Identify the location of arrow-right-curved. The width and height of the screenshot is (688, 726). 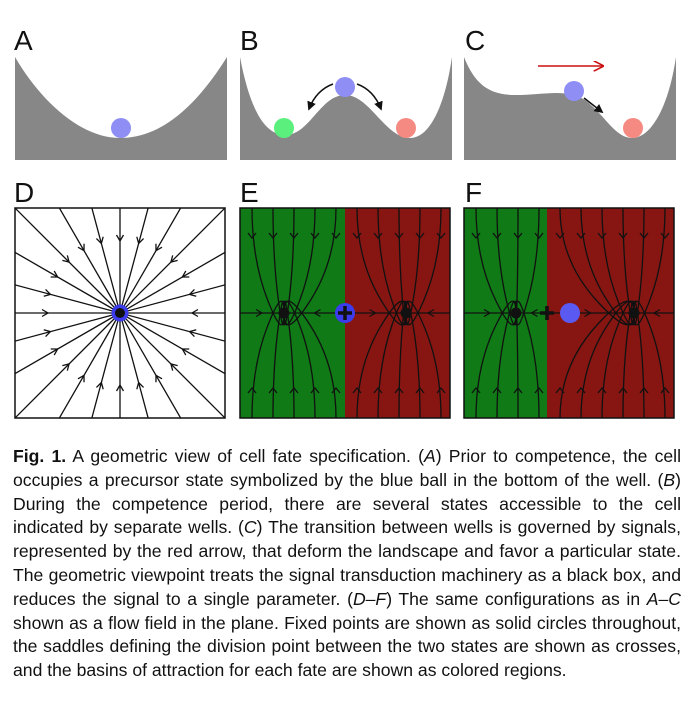
(369, 97).